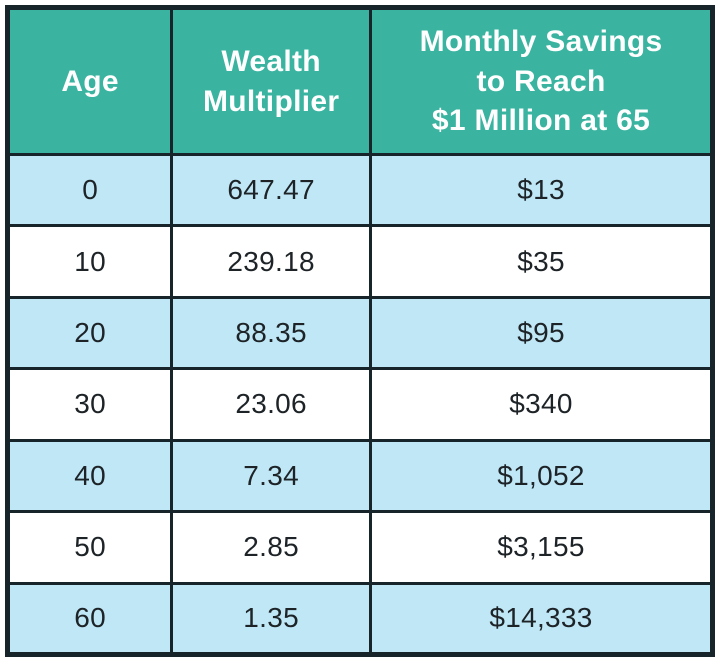 The height and width of the screenshot is (667, 720). I want to click on wealth-multiplier-cell: 88.35, so click(271, 333).